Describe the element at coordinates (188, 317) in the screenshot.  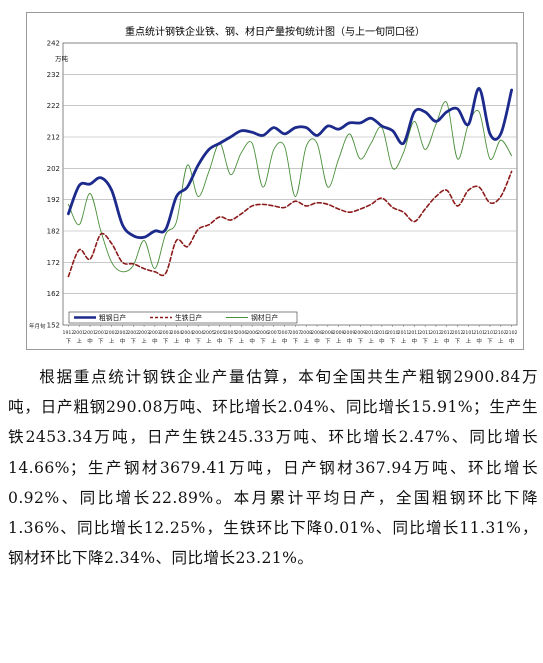
I see `legend-label: 生铁日产` at that location.